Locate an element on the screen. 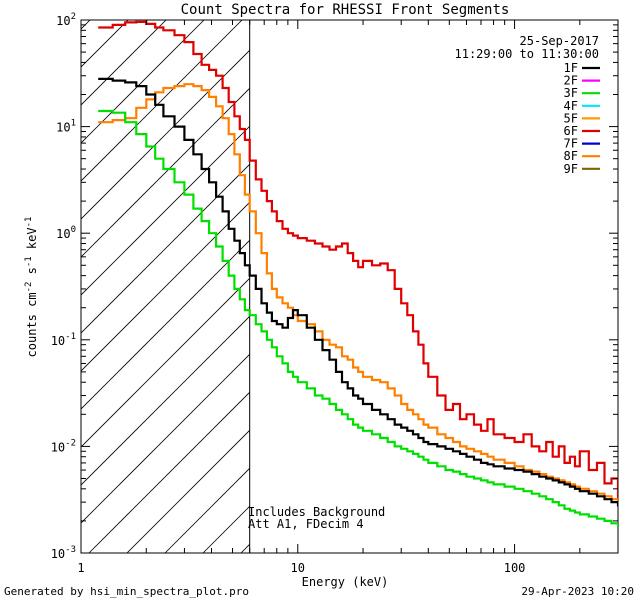 The width and height of the screenshot is (640, 600). y-tick-label: 10² is located at coordinates (66, 20).